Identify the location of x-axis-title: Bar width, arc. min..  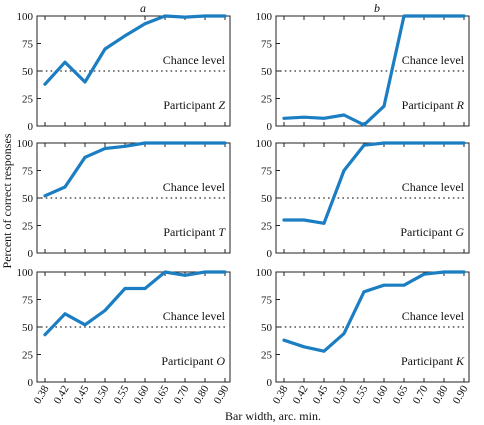
(273, 416).